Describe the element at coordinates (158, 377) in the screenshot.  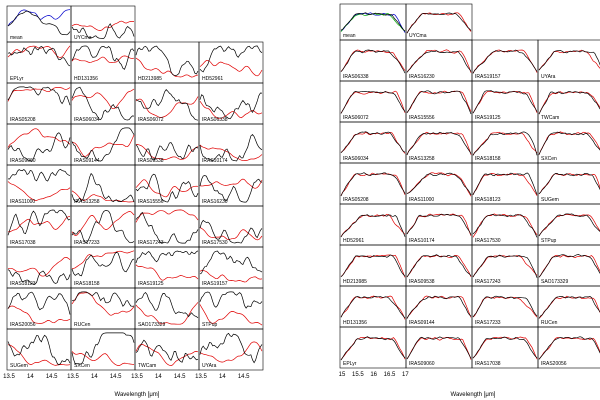
I see `x-tick-label: 14` at that location.